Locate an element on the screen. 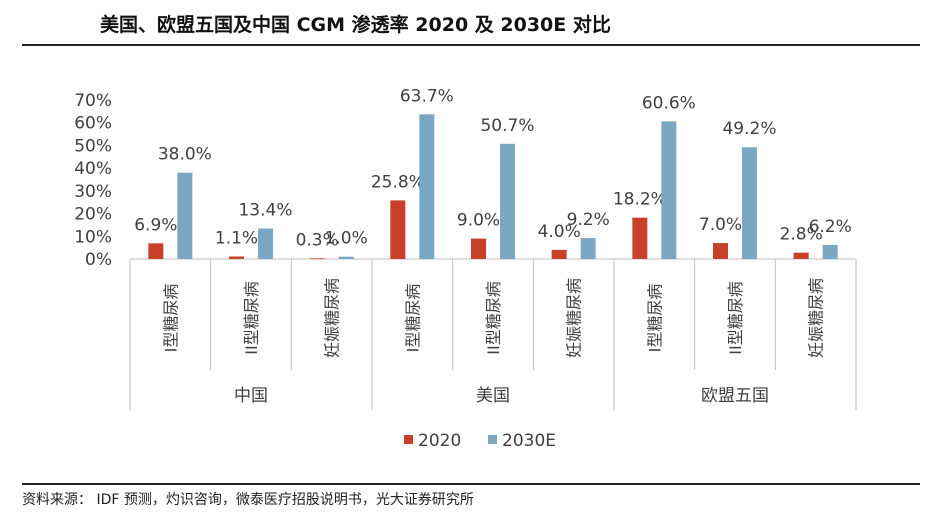 The image size is (936, 524). data-label: 7.0% is located at coordinates (720, 225).